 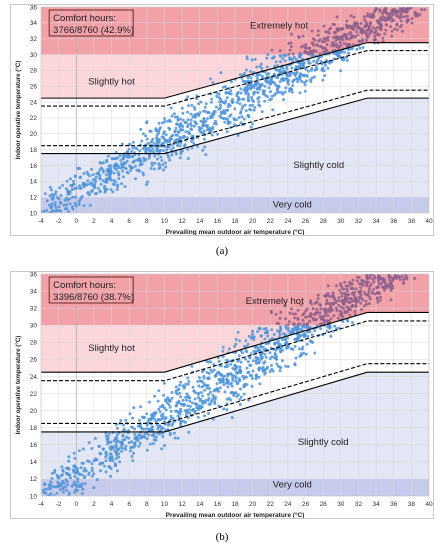 What do you see at coordinates (412, 221) in the screenshot?
I see `x-tick-label: 38` at bounding box center [412, 221].